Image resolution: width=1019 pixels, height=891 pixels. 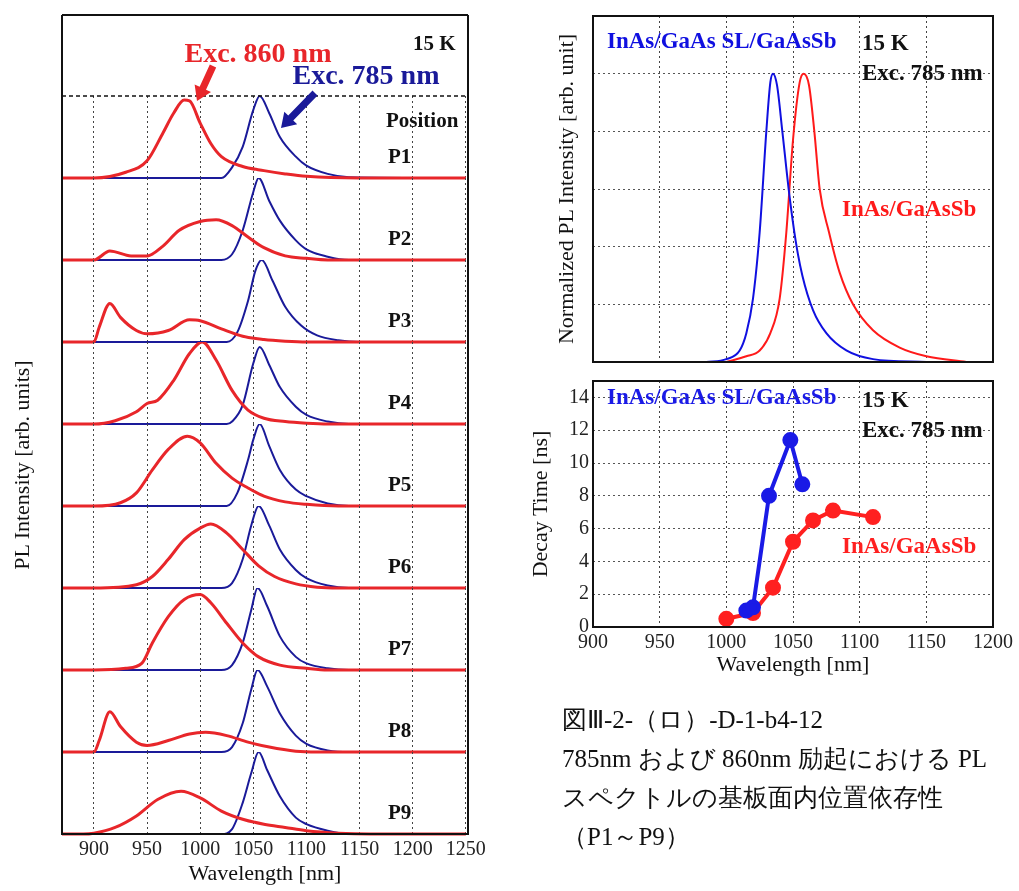 I want to click on x-tick-label: 1250, so click(x=465, y=848).